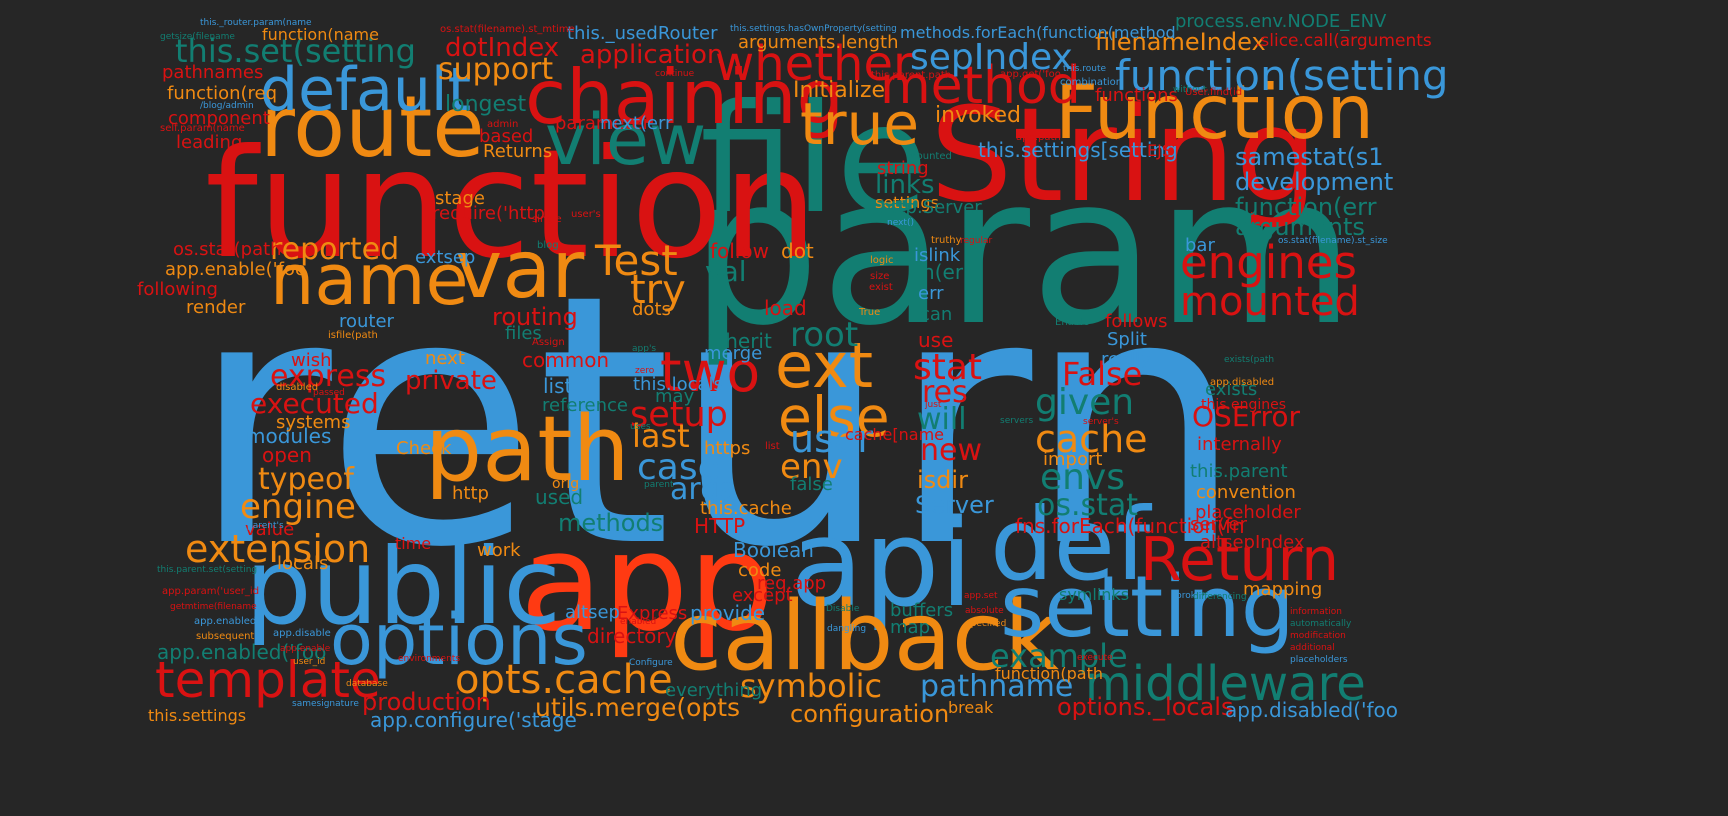 Image resolution: width=1728 pixels, height=816 pixels. Describe the element at coordinates (652, 613) in the screenshot. I see `cloud-word: Express` at that location.